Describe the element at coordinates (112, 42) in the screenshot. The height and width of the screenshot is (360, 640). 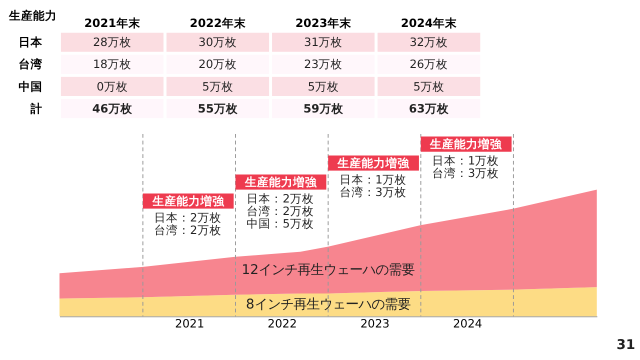
I see `data-label: 28万枚` at that location.